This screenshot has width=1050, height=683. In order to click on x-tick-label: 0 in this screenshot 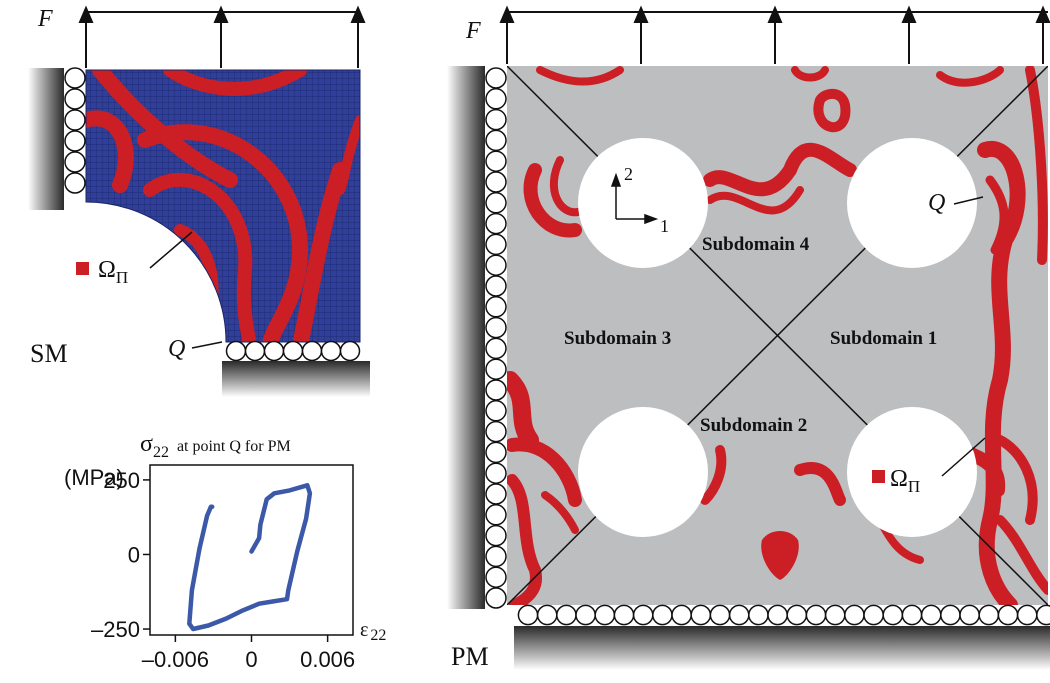, I will do `click(251, 659)`.